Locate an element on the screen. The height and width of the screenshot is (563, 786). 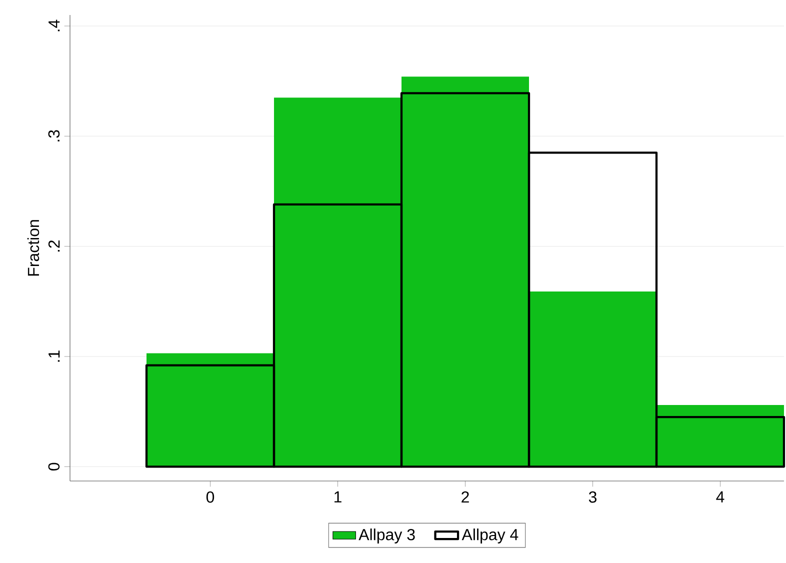
y-tick-label: .2 is located at coordinates (54, 246).